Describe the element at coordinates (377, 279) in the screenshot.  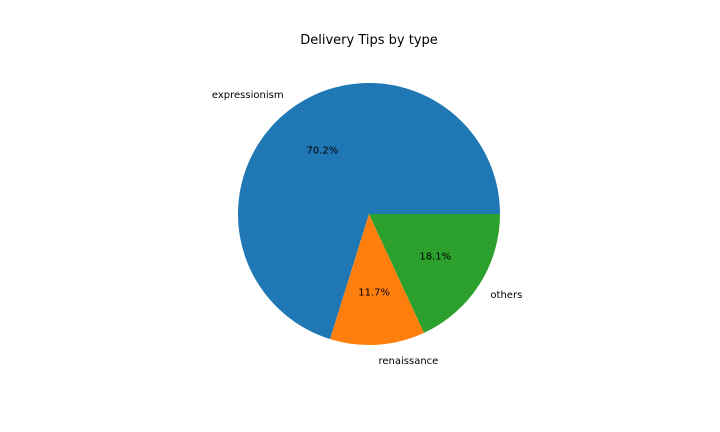
I see `pie-slice-renaissance` at that location.